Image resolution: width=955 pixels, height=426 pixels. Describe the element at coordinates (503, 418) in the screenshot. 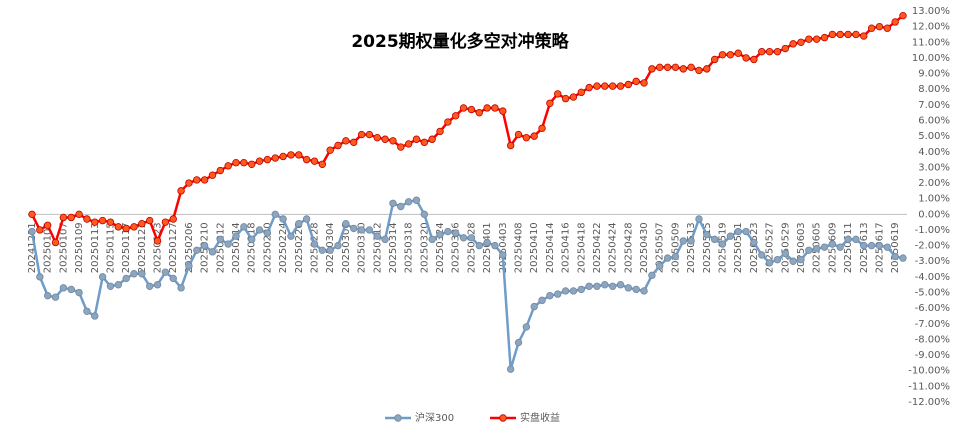

I see `legend-marker` at that location.